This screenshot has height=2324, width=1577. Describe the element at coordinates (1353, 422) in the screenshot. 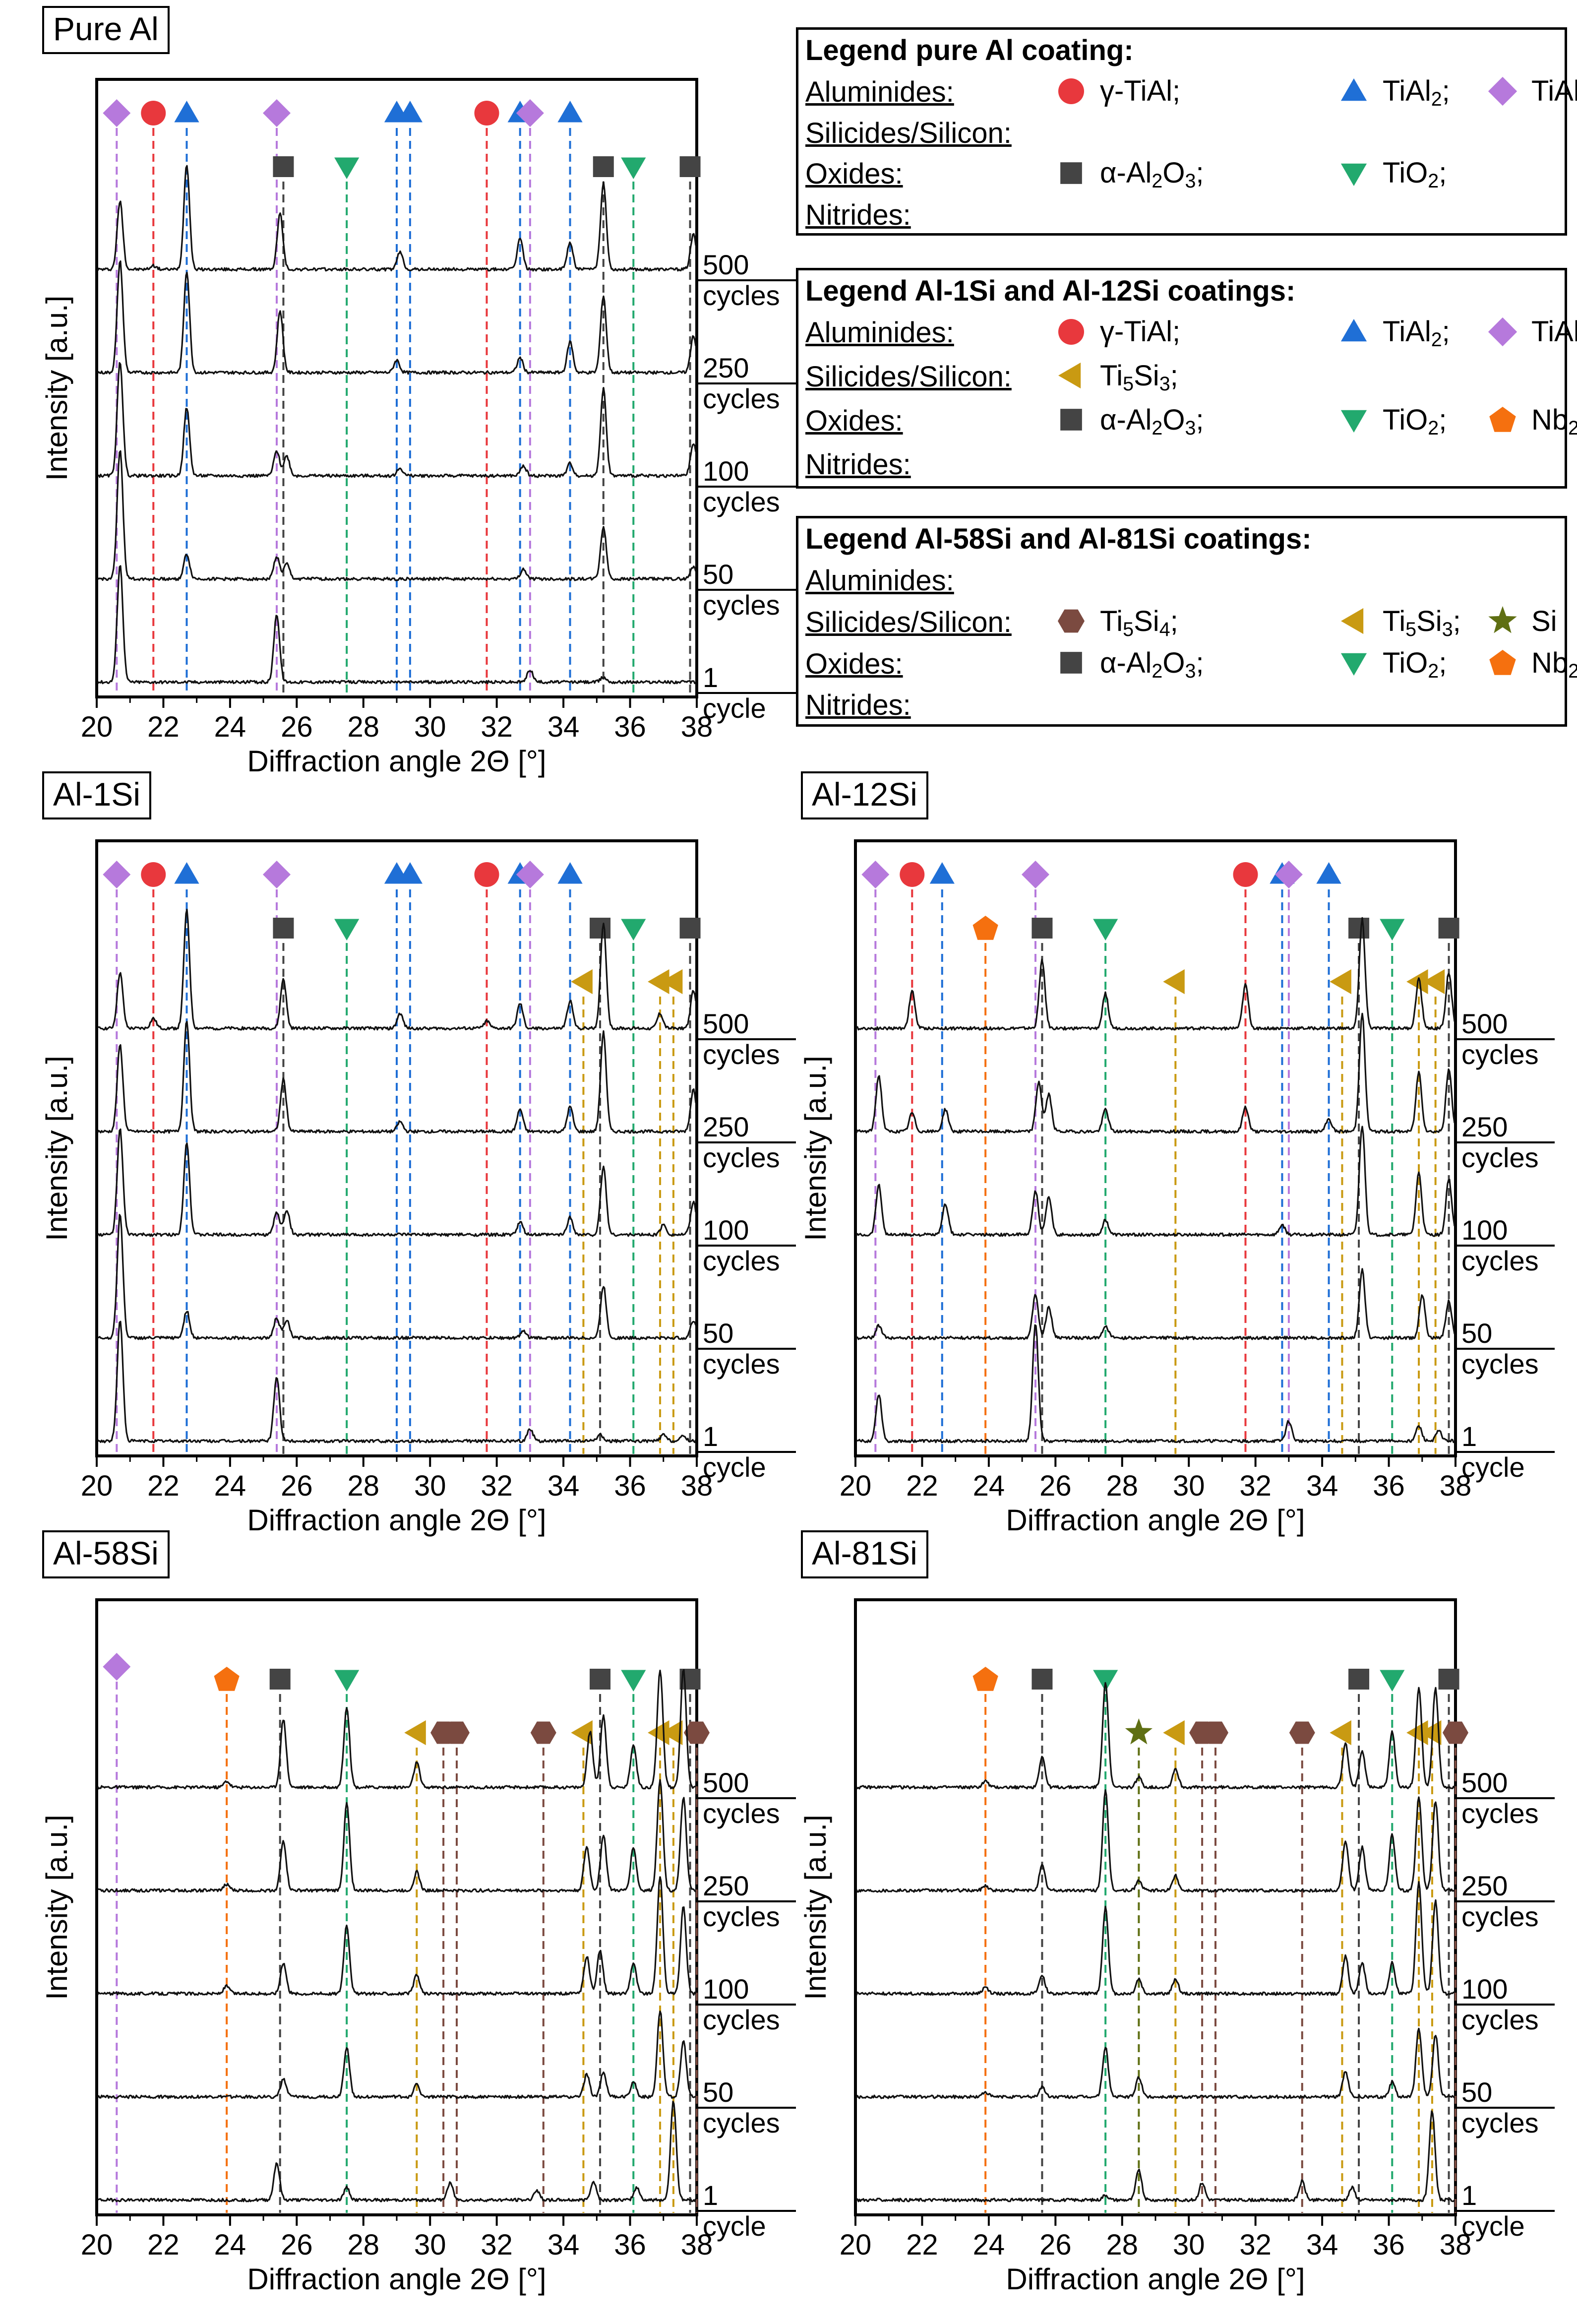

I see `legend-tio2-icon` at that location.